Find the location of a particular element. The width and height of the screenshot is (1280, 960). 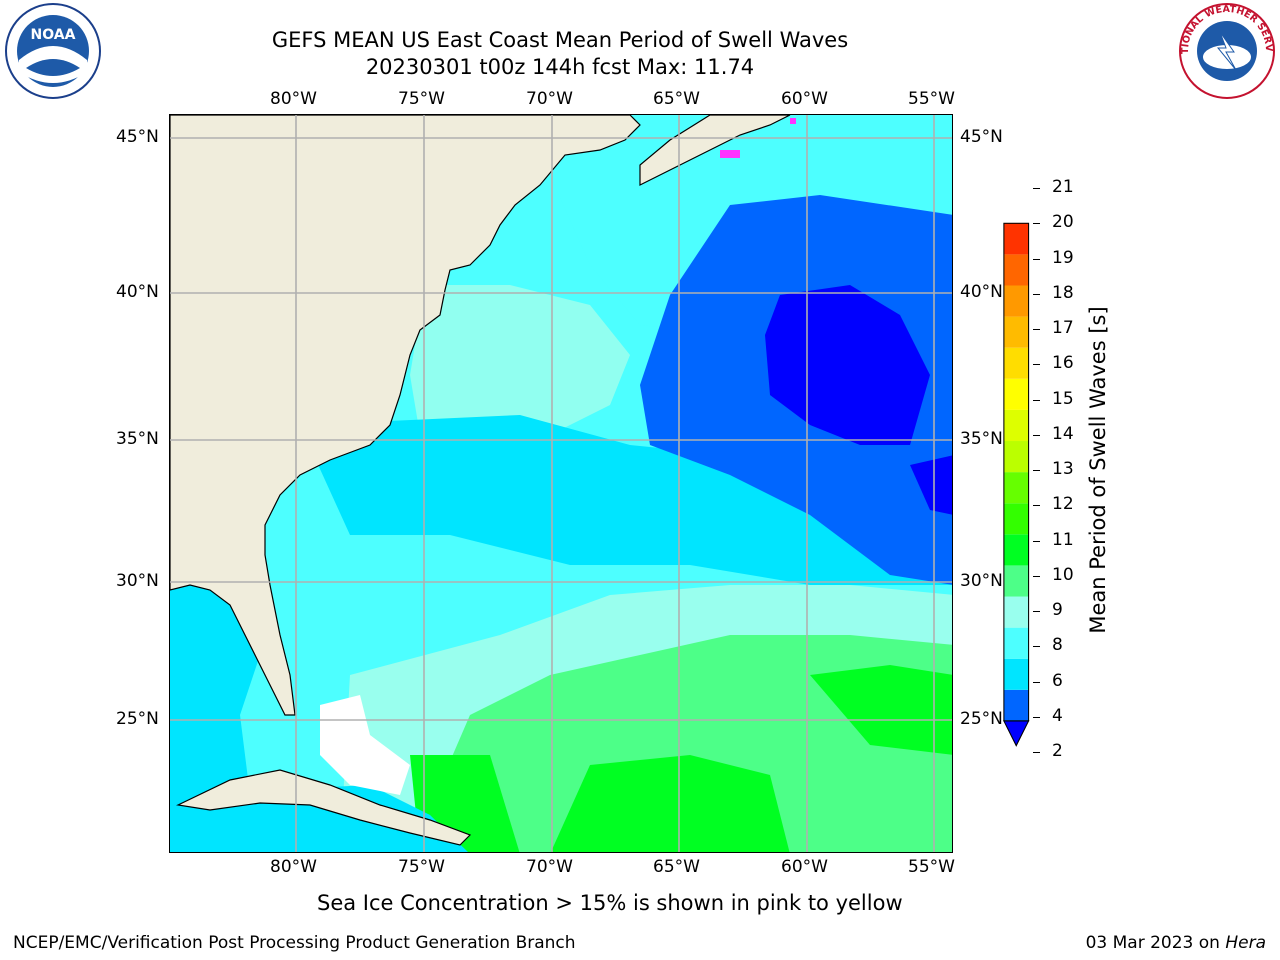

lat-label-left: 25°N is located at coordinates (137, 719).